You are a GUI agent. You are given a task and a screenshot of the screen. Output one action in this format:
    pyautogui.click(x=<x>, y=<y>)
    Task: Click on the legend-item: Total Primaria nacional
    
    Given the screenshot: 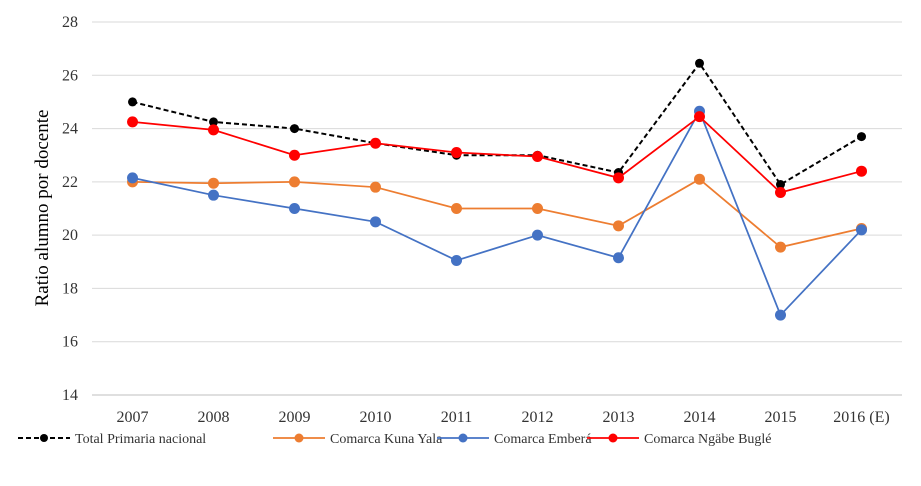 What is the action you would take?
    pyautogui.click(x=112, y=439)
    